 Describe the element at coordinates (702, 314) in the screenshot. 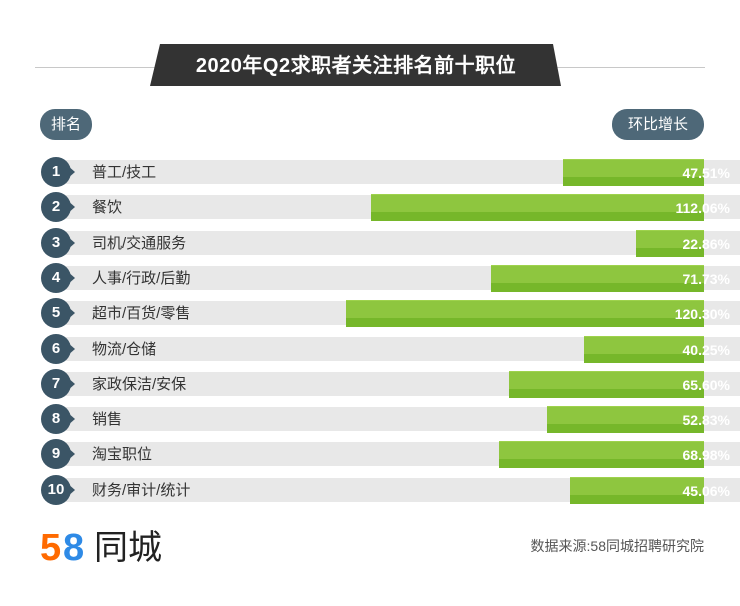

I see `value-label: 120.30%` at that location.